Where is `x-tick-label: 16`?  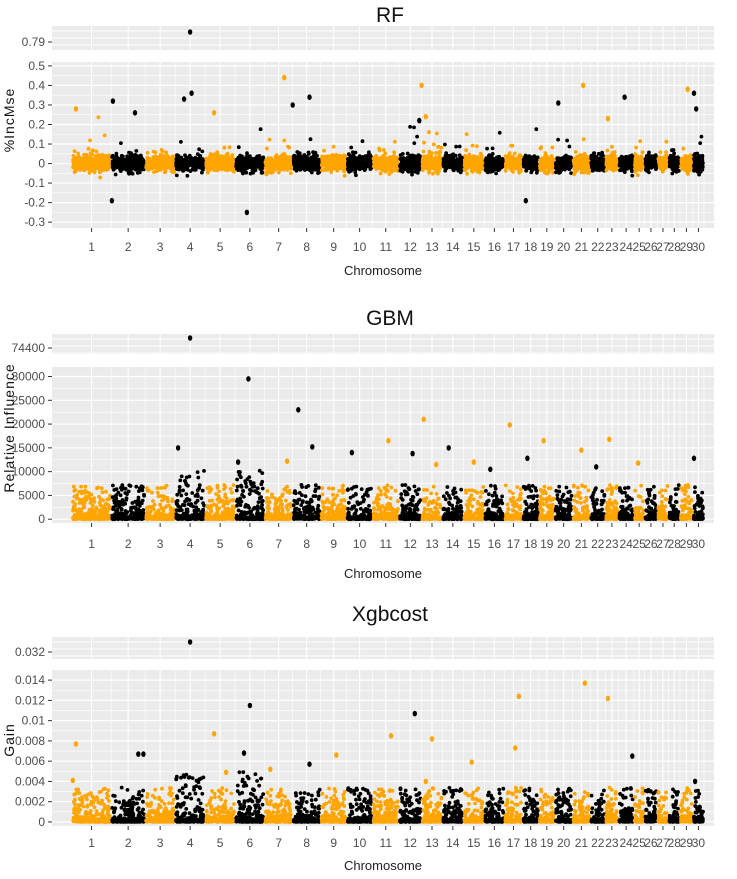 x-tick-label: 16 is located at coordinates (495, 247).